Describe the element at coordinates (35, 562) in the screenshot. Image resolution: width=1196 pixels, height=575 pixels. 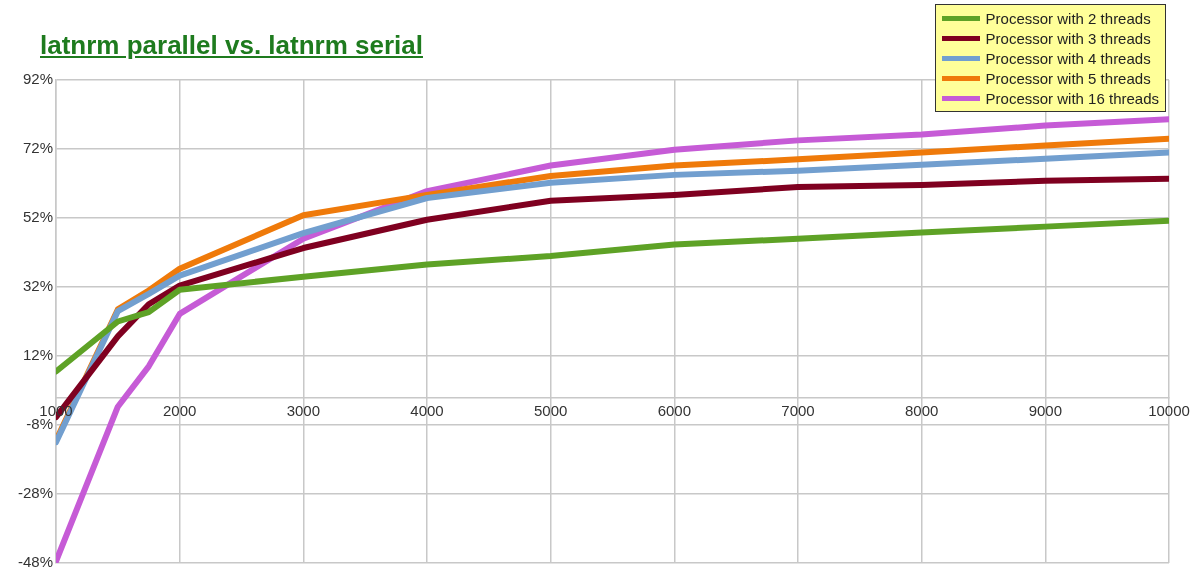
I see `y-tick-label: -48%` at that location.